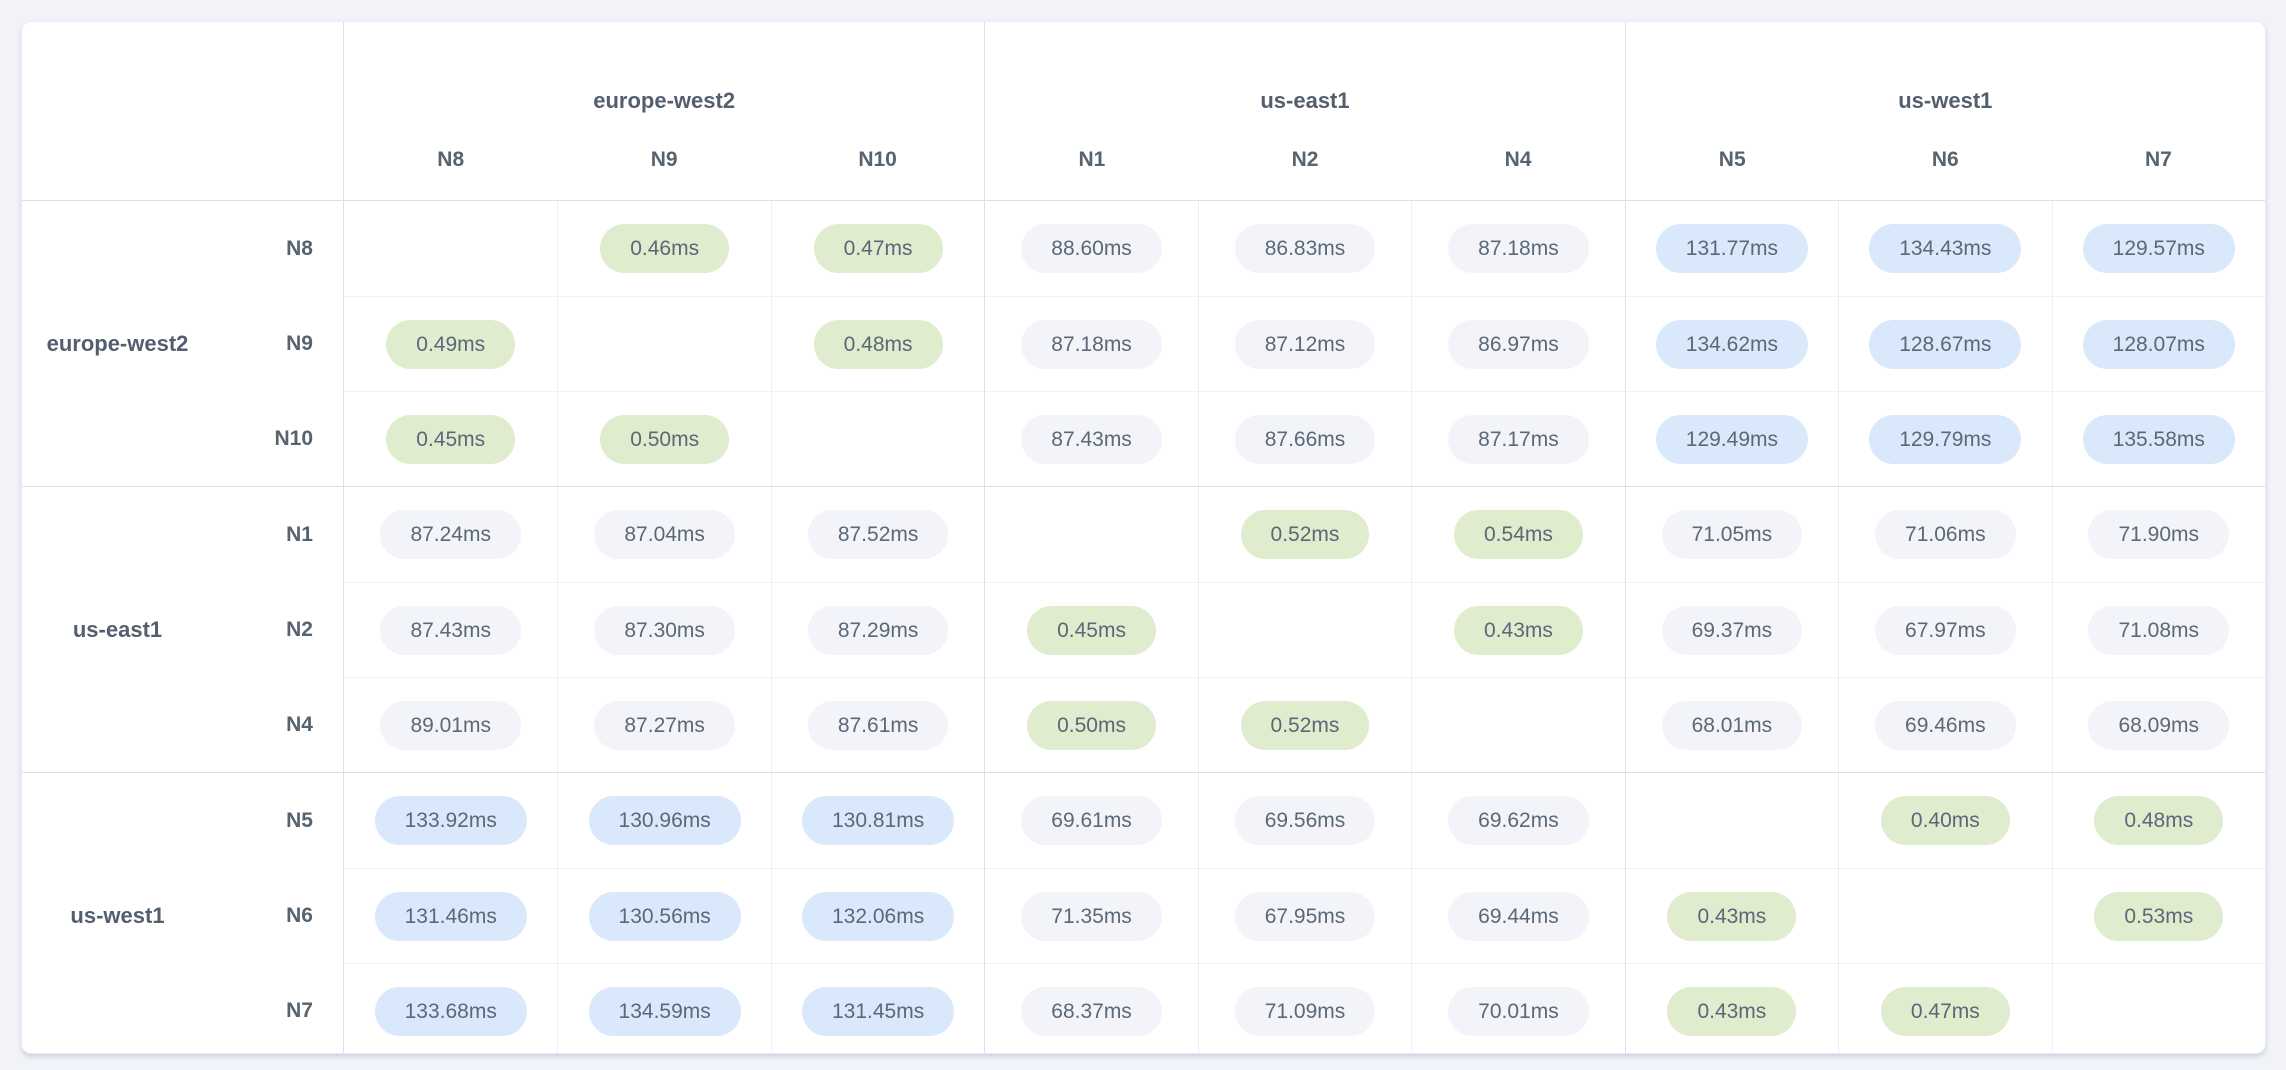  What do you see at coordinates (1945, 438) in the screenshot?
I see `latency-cell: 129.79ms` at bounding box center [1945, 438].